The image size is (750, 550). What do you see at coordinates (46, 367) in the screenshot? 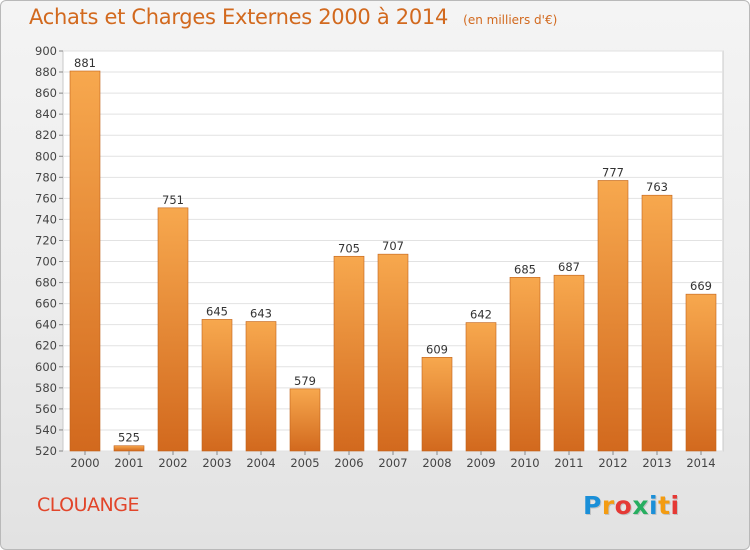
I see `y-tick-label: 600` at bounding box center [46, 367].